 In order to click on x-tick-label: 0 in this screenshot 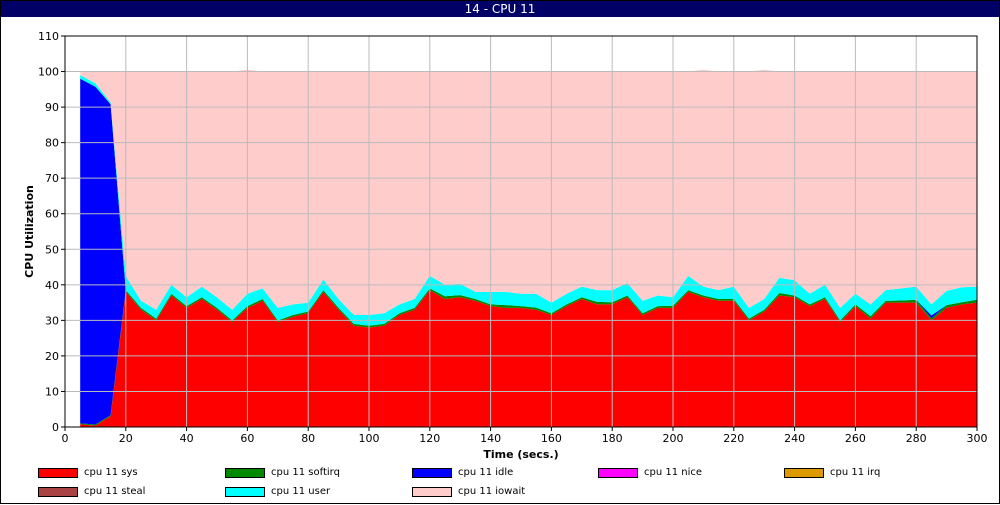, I will do `click(65, 438)`.